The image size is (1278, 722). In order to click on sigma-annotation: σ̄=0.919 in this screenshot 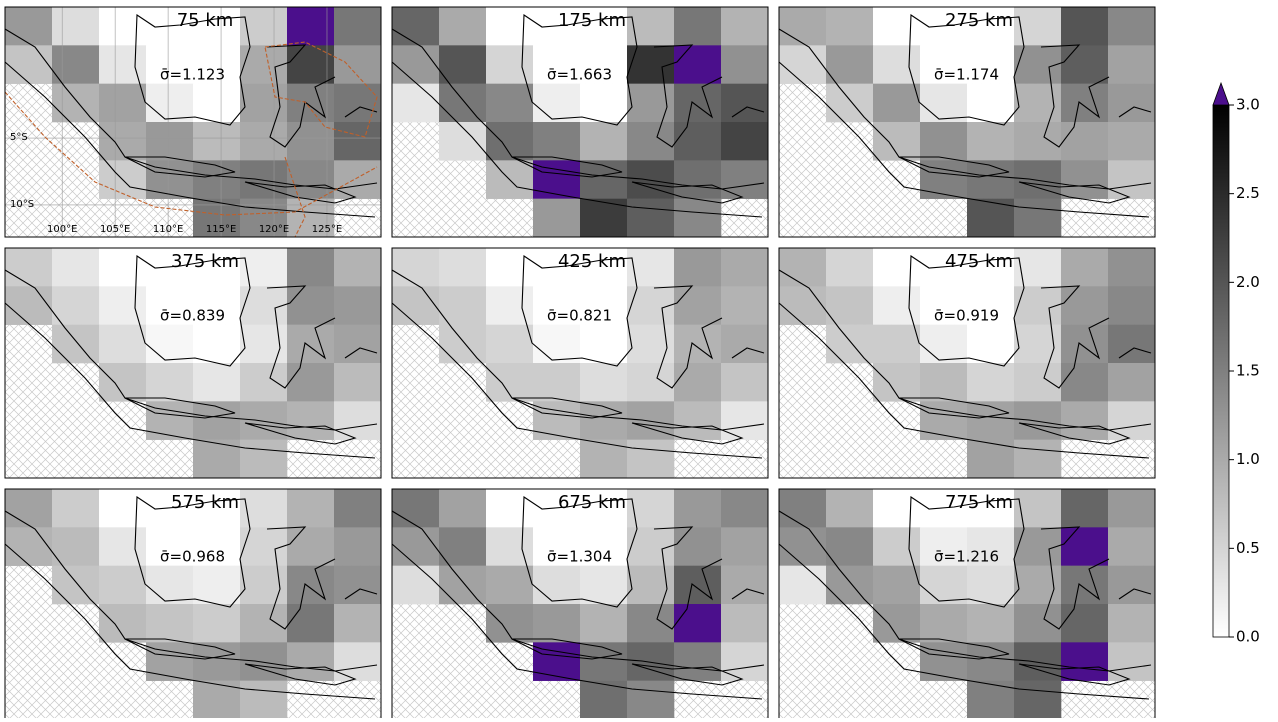, I will do `click(966, 316)`.